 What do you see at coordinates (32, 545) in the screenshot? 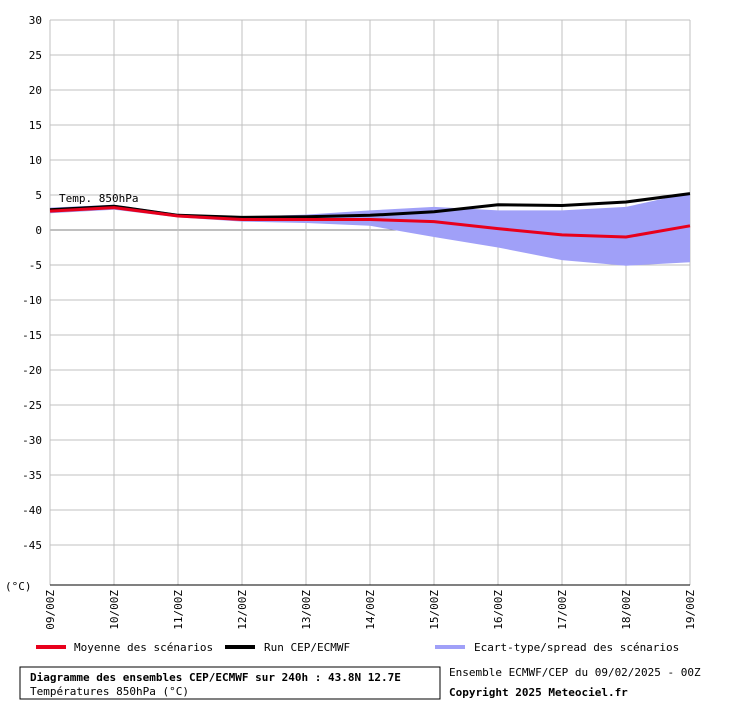
I see `y-tick-label: -45` at bounding box center [32, 545].